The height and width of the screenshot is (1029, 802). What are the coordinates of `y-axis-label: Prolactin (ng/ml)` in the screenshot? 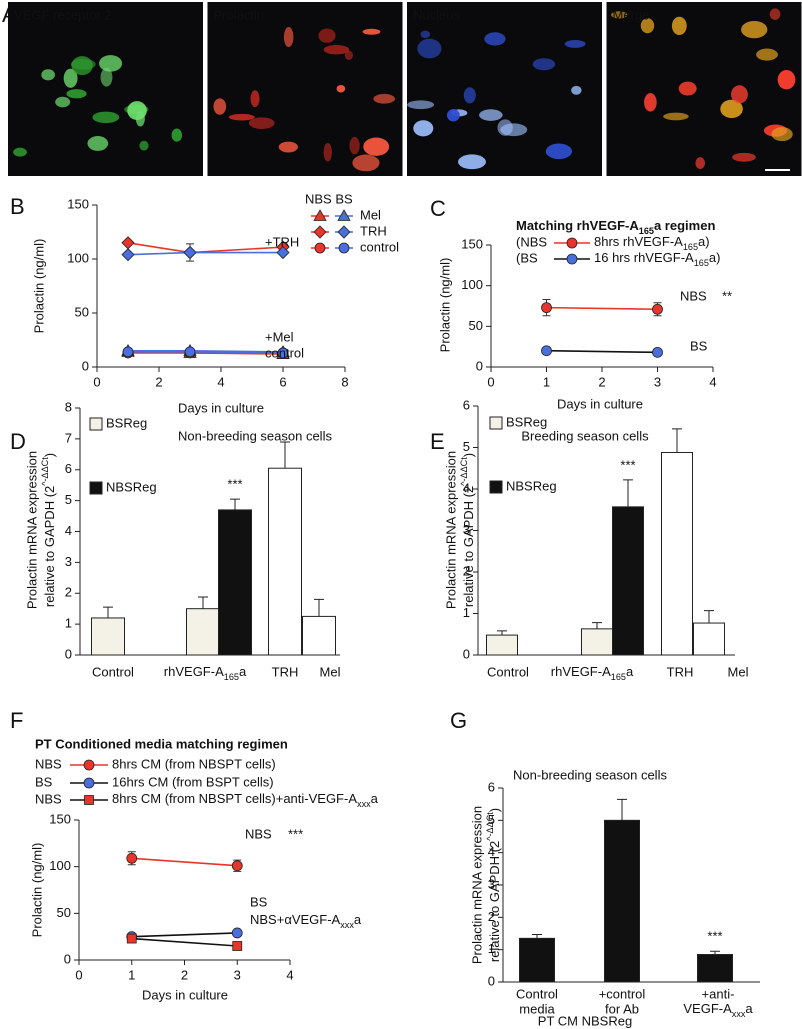 It's located at (38, 286).